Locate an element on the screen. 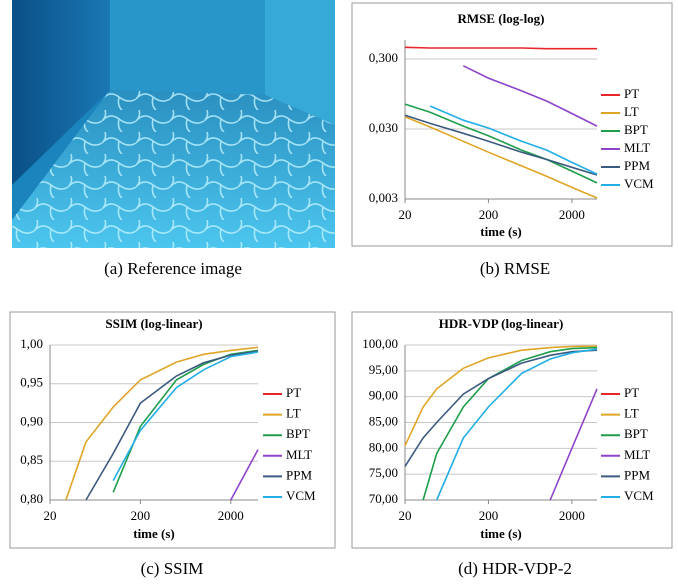 Image resolution: width=678 pixels, height=585 pixels. chart-caption: (c) SSIM is located at coordinates (172, 568).